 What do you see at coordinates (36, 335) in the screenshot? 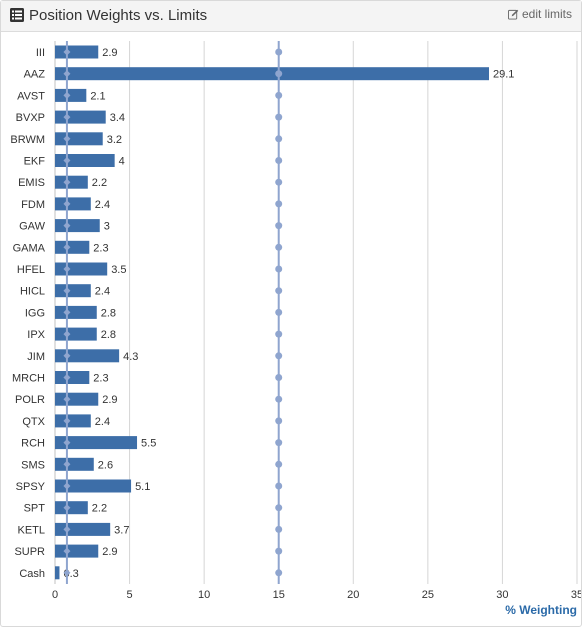
I see `category-label: IPX` at bounding box center [36, 335].